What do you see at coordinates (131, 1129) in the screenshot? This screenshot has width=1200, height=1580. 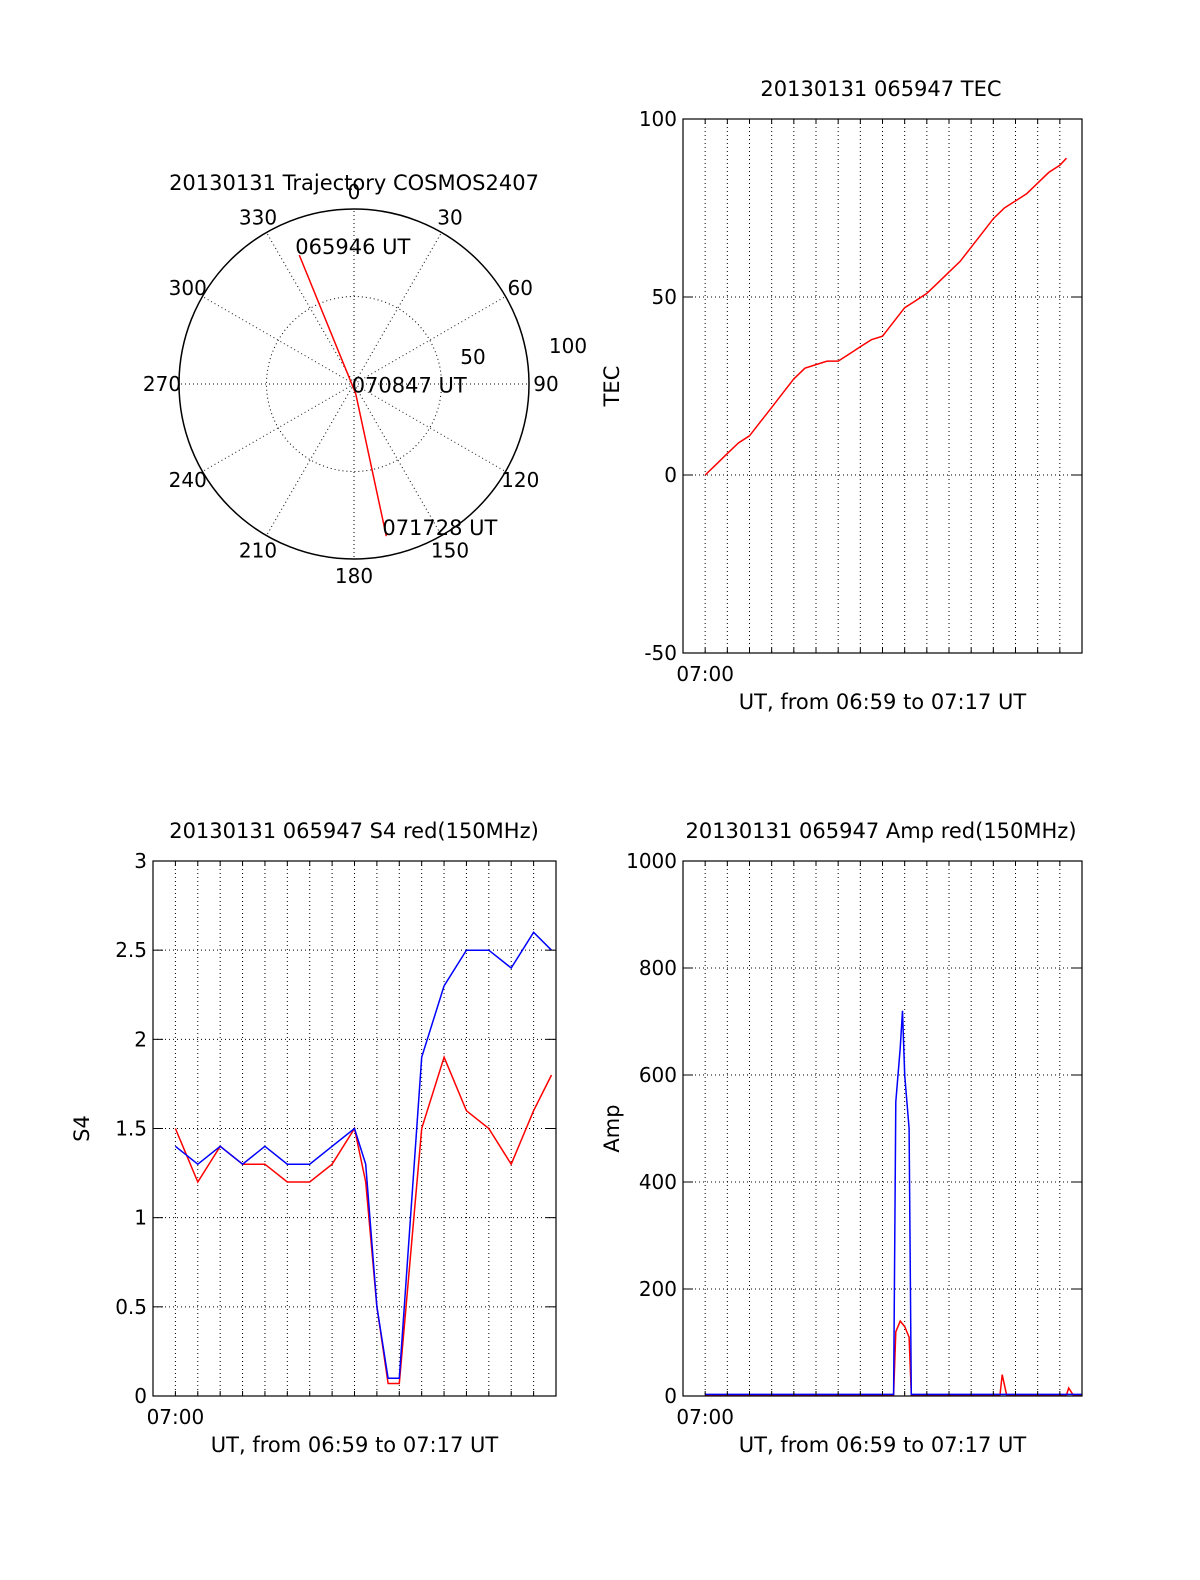 I see `s4-ytick-label: 1.5` at bounding box center [131, 1129].